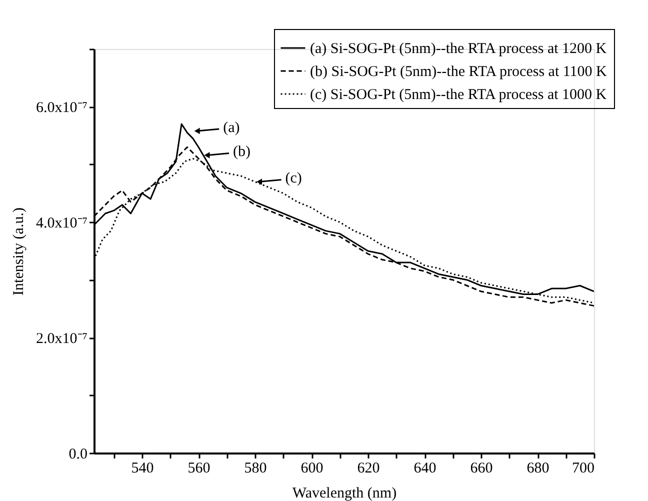 Image resolution: width=648 pixels, height=501 pixels. I want to click on x-tick-label: 640, so click(425, 468).